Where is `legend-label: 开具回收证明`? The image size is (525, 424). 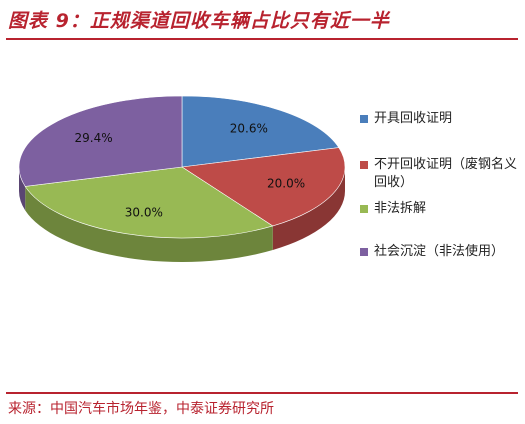 legend-label: 开具回收证明 is located at coordinates (413, 118).